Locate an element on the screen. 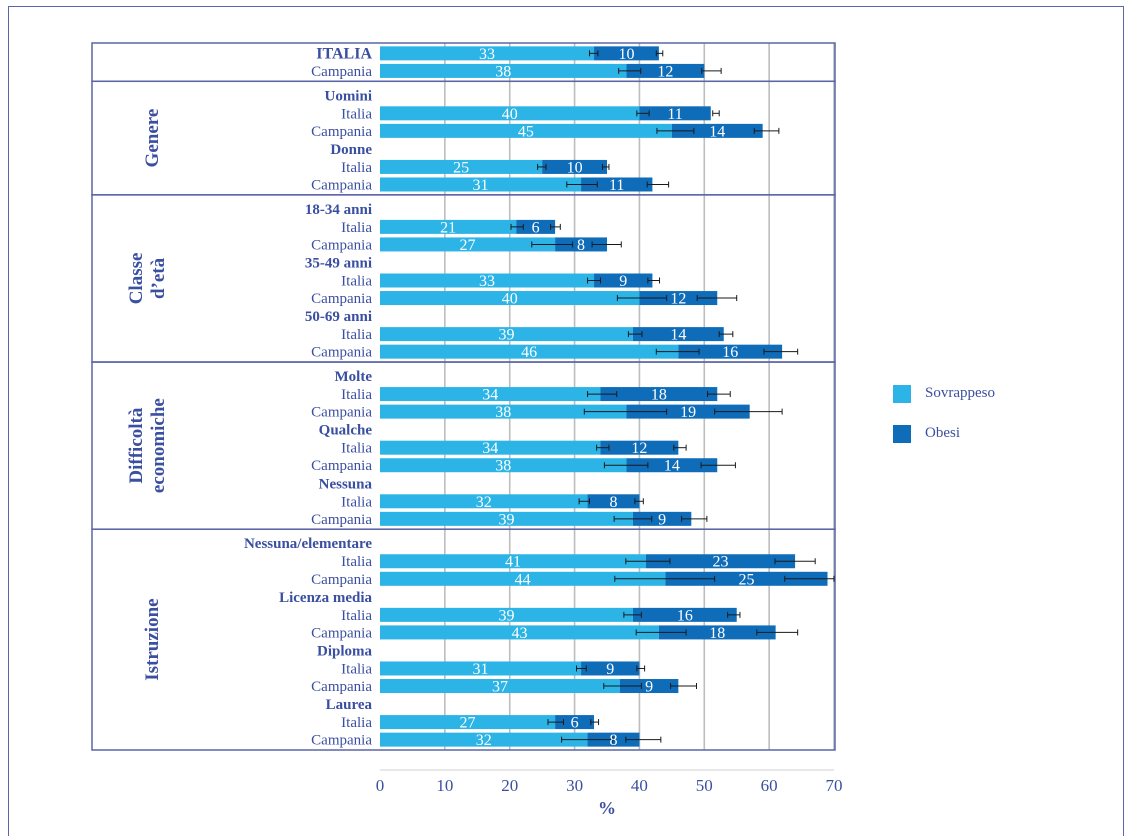  section-title: economiche is located at coordinates (158, 445).